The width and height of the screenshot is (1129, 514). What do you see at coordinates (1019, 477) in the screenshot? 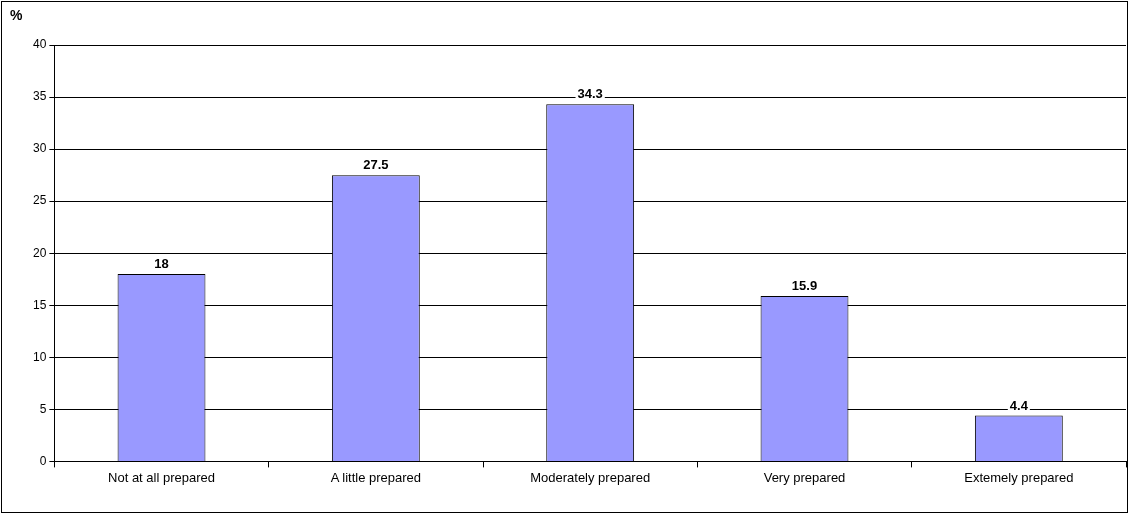
I see `x-tick-label: Extemely prepared` at bounding box center [1019, 477].